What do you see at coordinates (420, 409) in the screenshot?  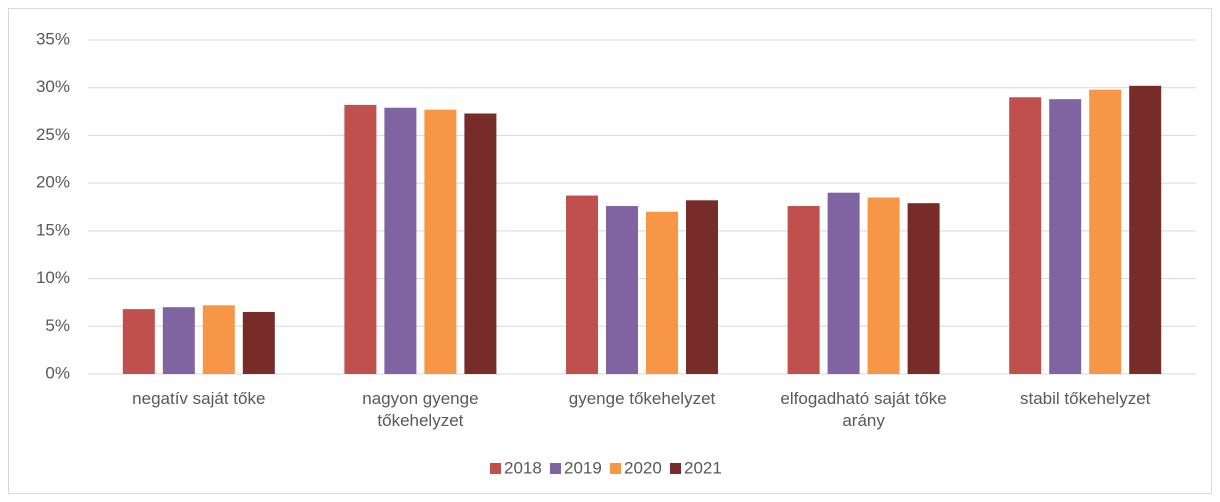 I see `x-tick-label: nagyon gyenge tőkehelyzet` at bounding box center [420, 409].